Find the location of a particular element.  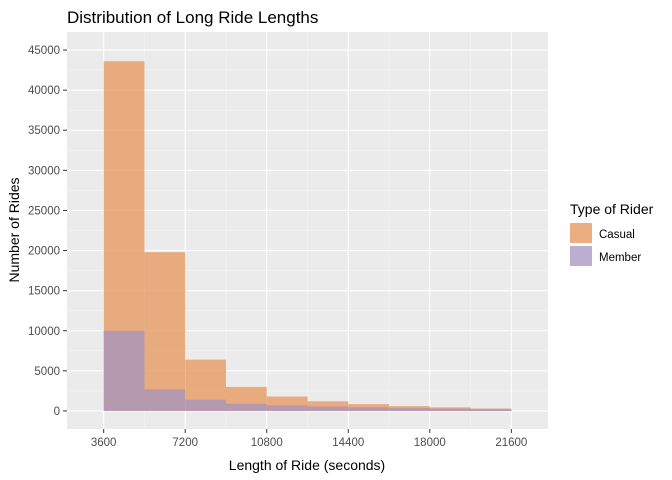

legend-title: Type of Rider is located at coordinates (612, 209).